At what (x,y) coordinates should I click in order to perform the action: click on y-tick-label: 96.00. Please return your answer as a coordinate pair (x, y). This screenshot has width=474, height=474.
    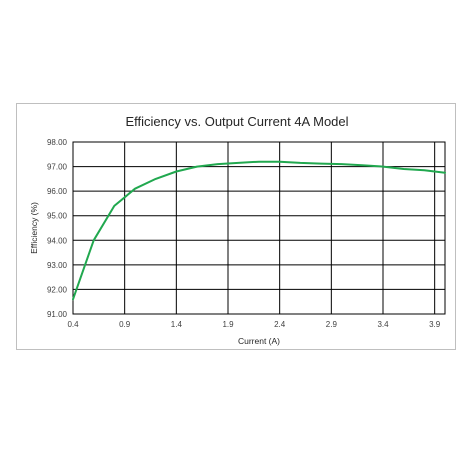
    Looking at the image, I should click on (57, 191).